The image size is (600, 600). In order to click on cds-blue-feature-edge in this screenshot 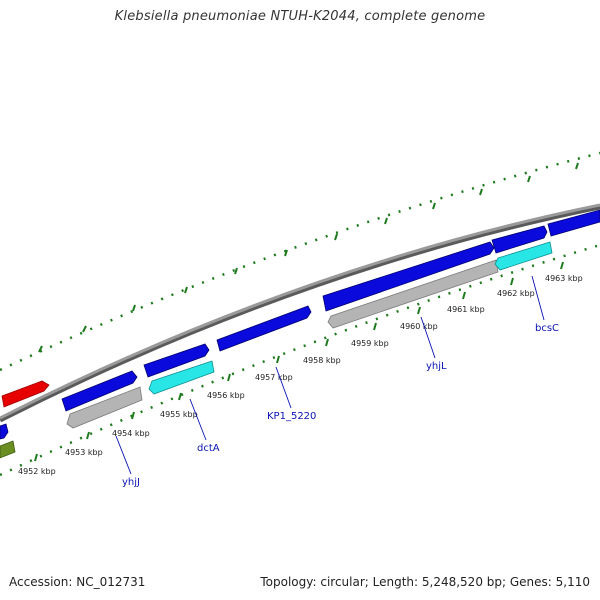, I will do `click(4, 431)`.